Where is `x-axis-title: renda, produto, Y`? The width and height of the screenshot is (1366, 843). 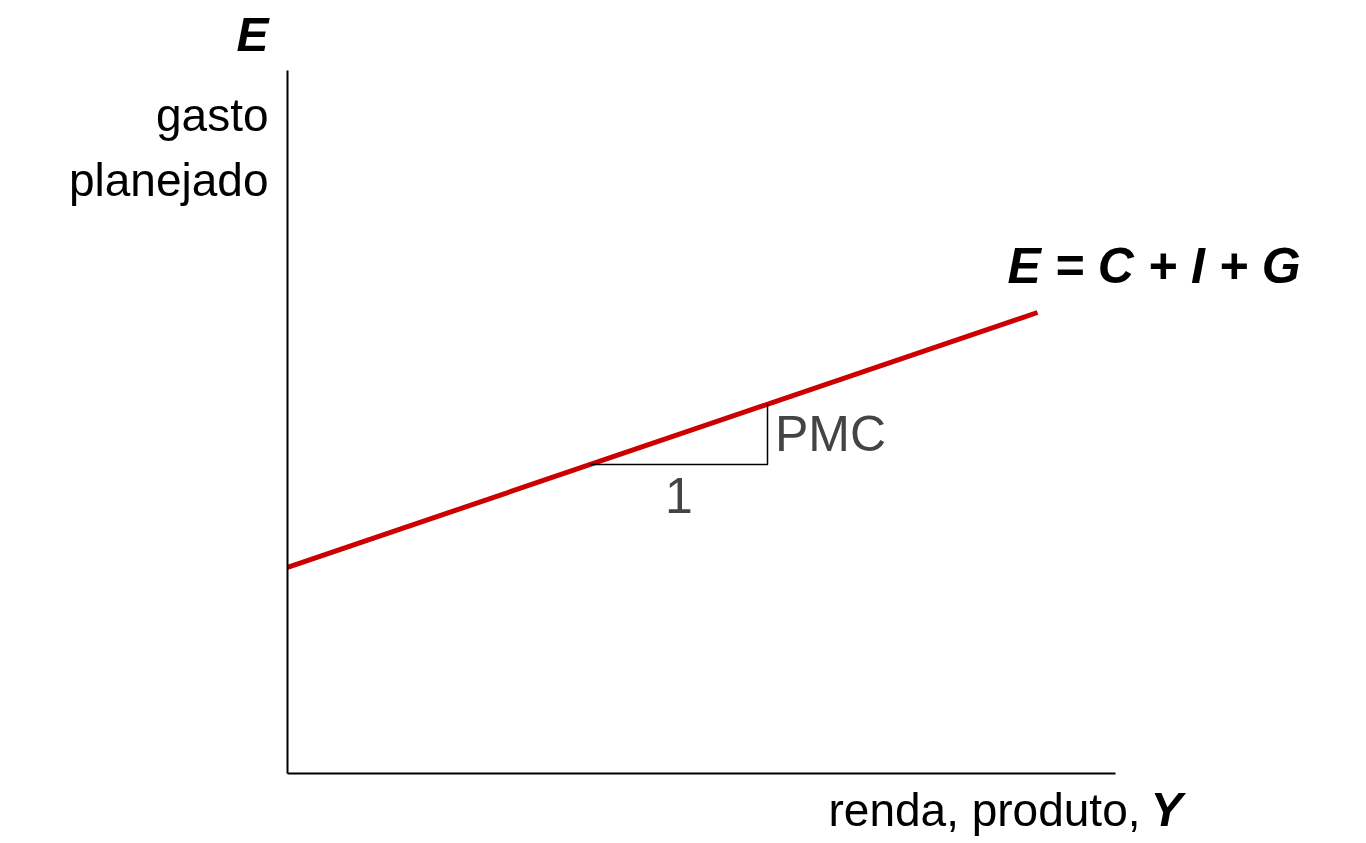
x-axis-title: renda, produto, Y is located at coordinates (1007, 809).